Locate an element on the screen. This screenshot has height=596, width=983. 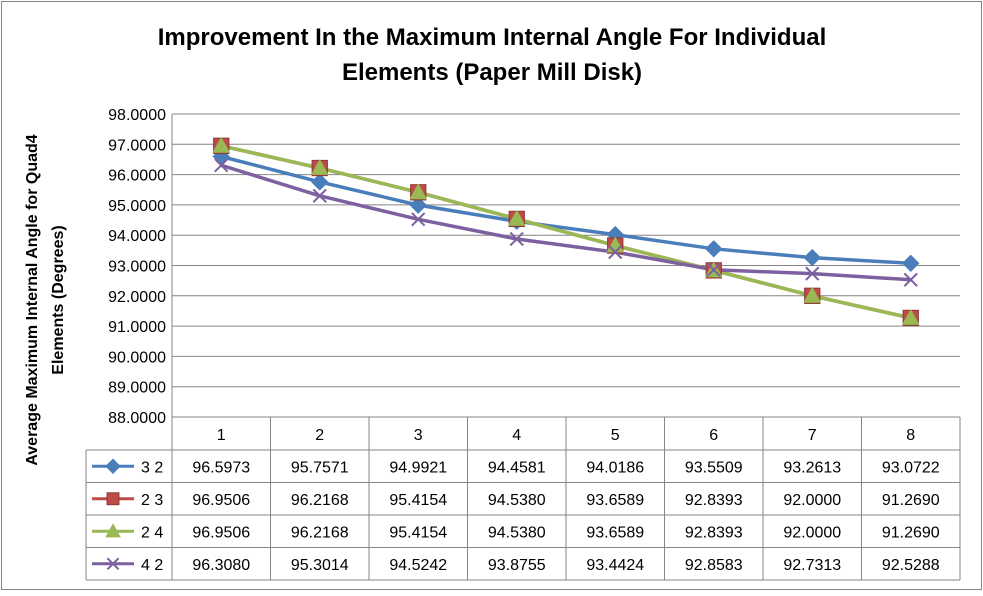
x-tick-label: 1 is located at coordinates (221, 435).